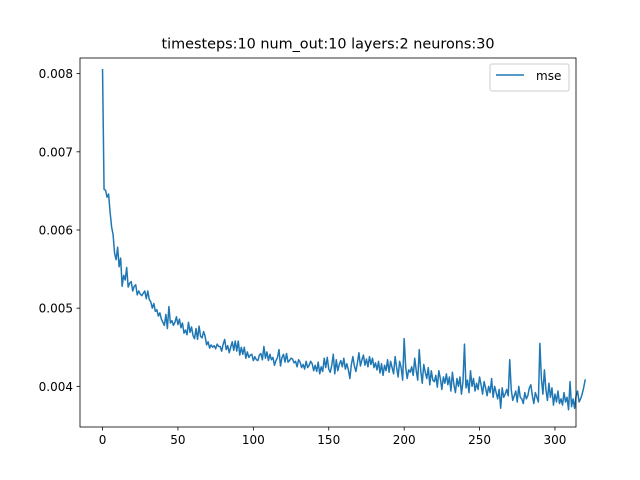  What do you see at coordinates (548, 76) in the screenshot?
I see `legend-label-mse: mse` at bounding box center [548, 76].